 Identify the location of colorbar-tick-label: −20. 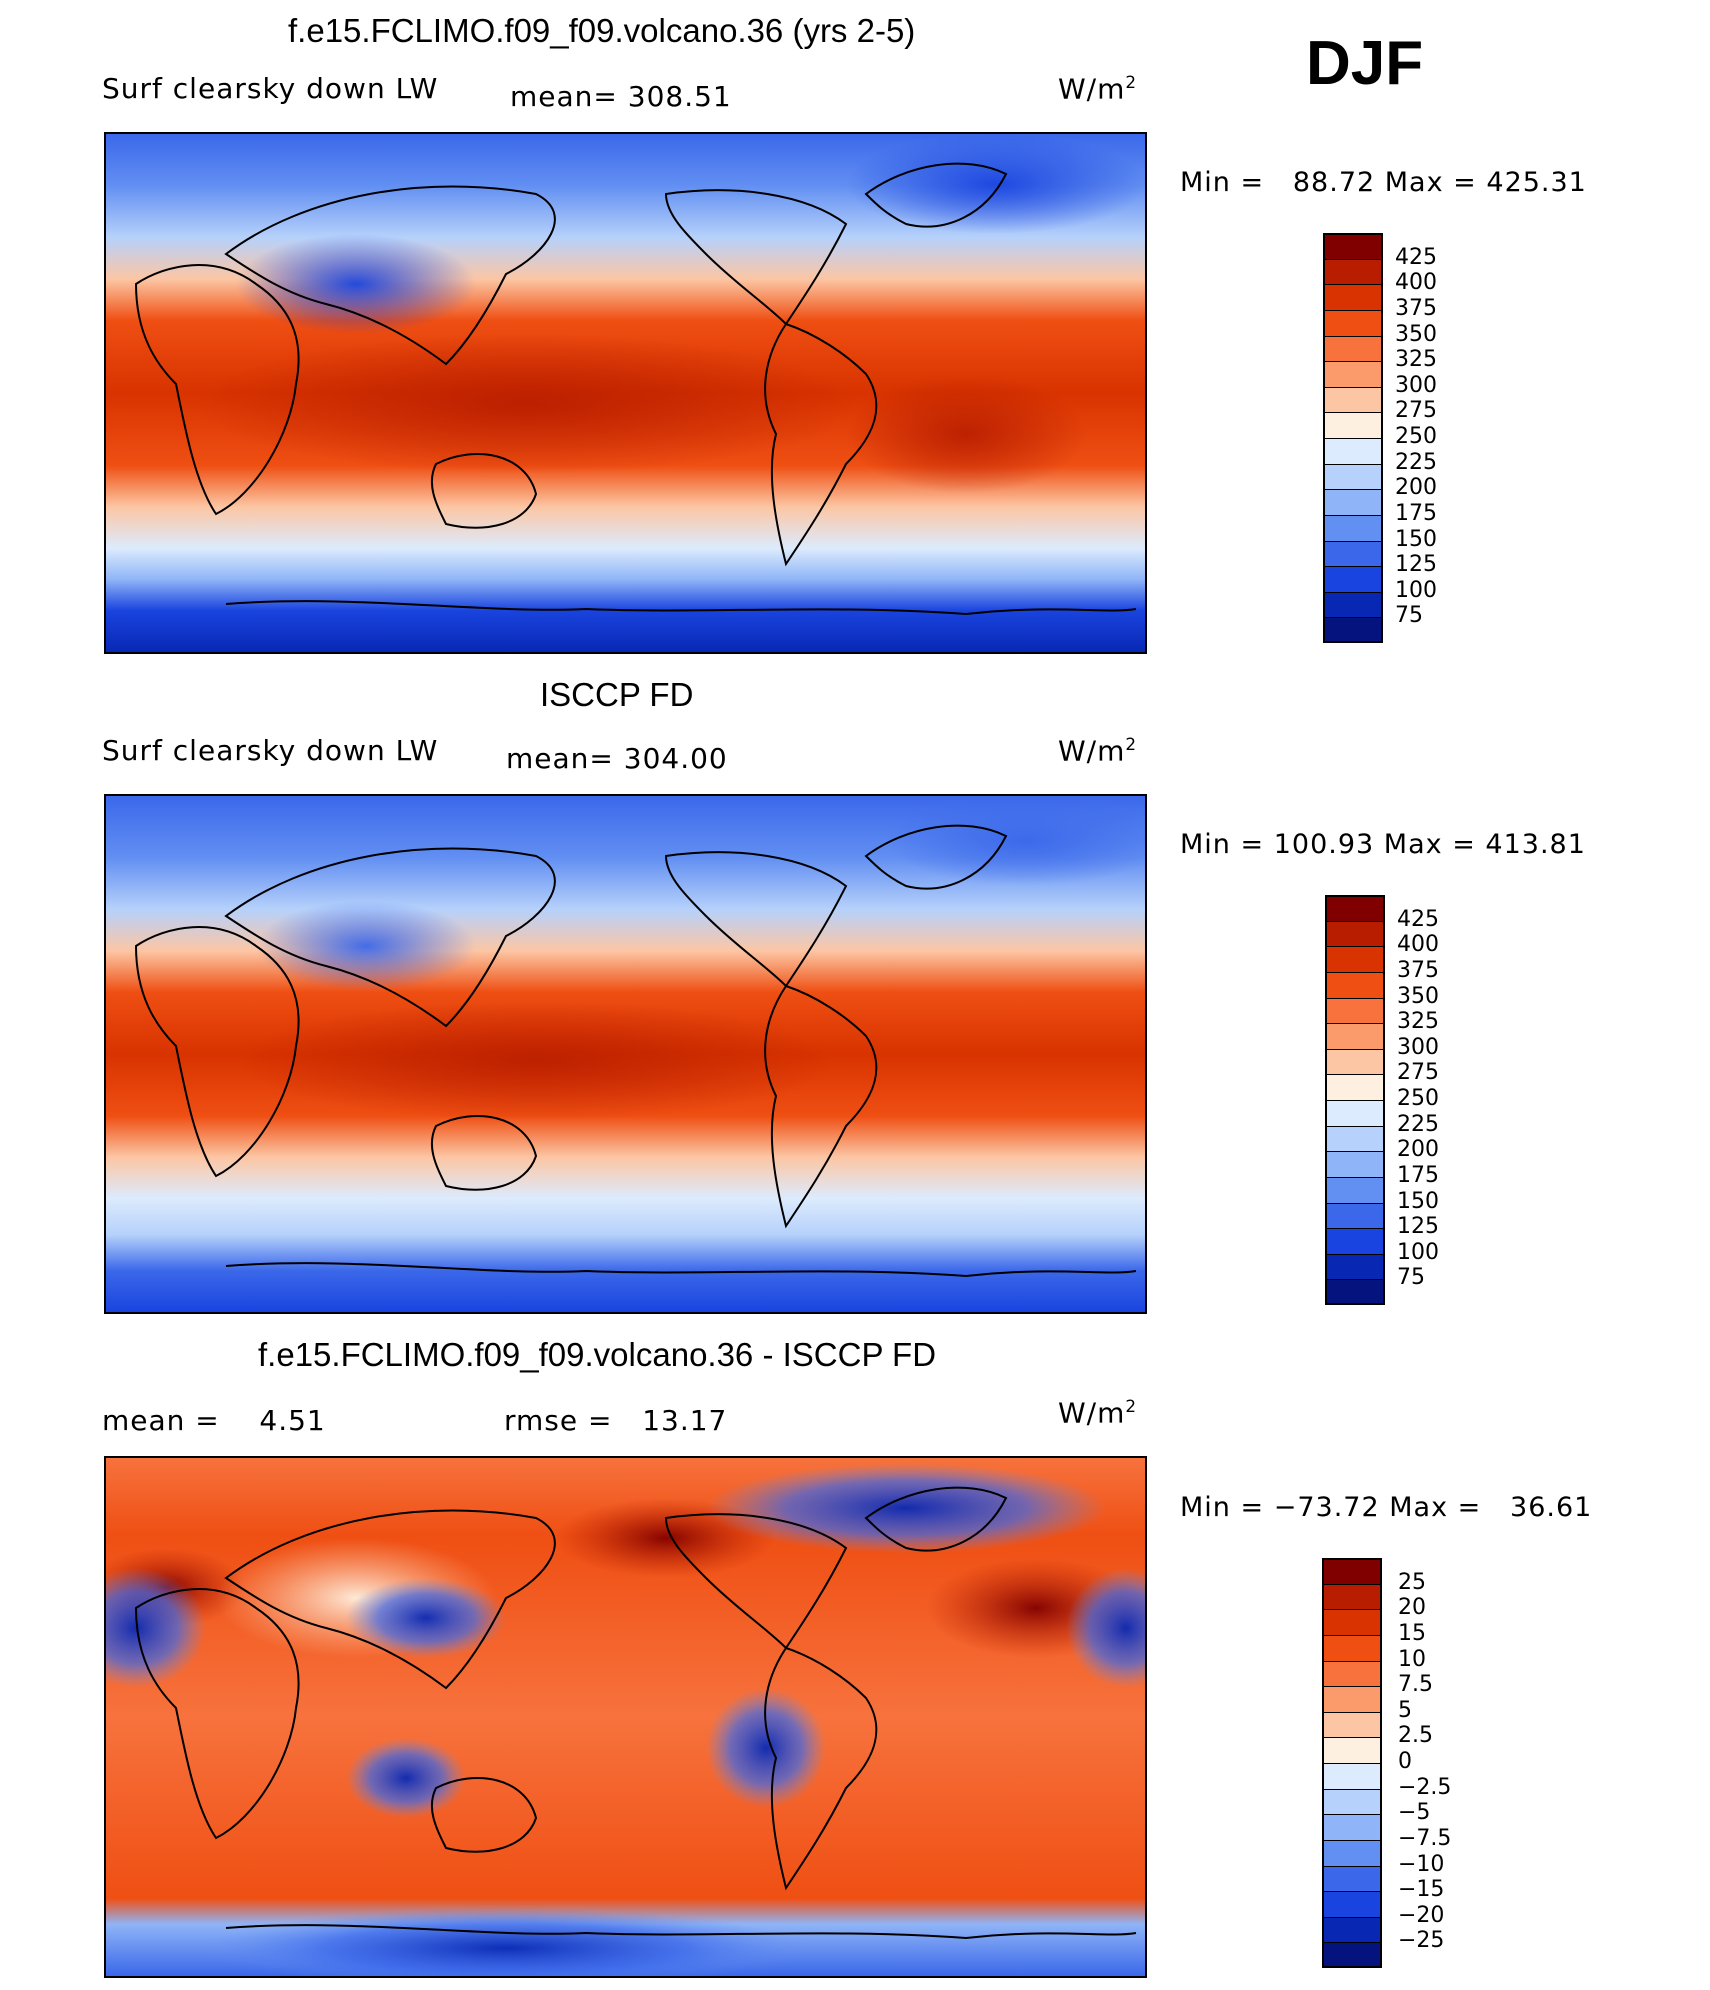
(1421, 1915).